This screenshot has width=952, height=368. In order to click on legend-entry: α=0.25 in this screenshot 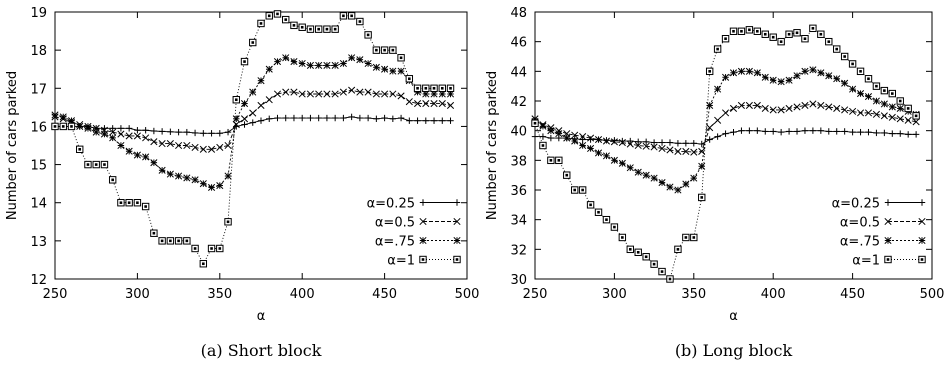, I will do `click(414, 204)`.